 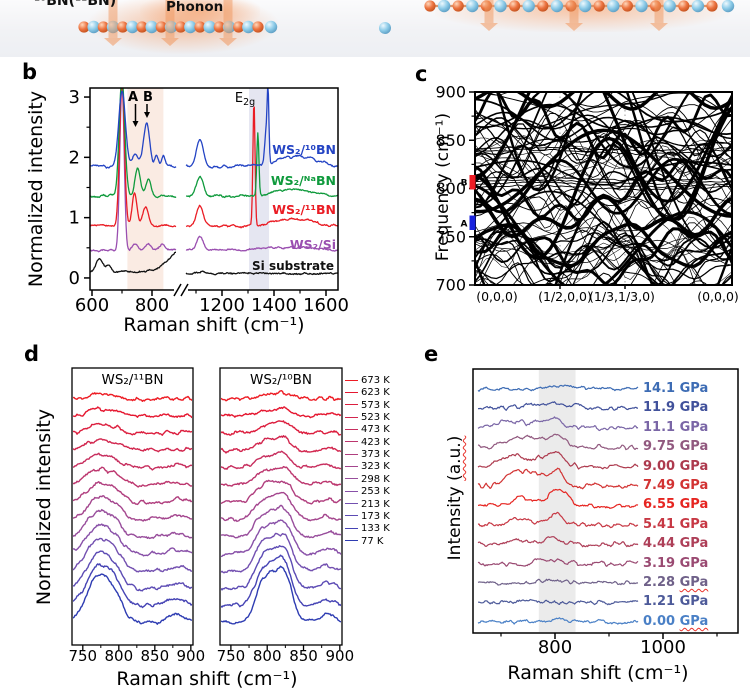 What do you see at coordinates (675, 524) in the screenshot?
I see `pressure-label: 5.41 GPa` at bounding box center [675, 524].